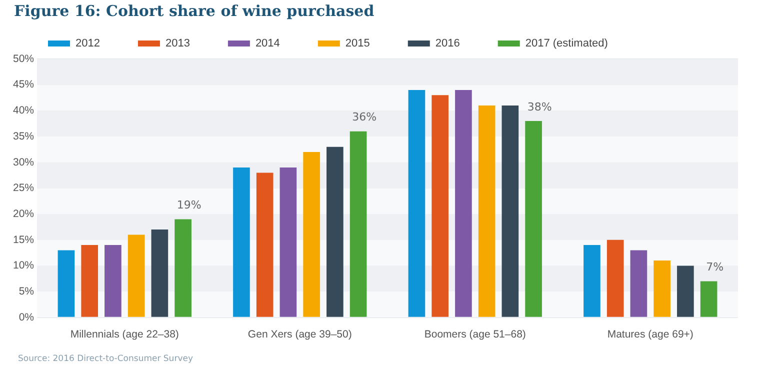 The height and width of the screenshot is (370, 768). What do you see at coordinates (23, 240) in the screenshot?
I see `y-tick-label: 15%` at bounding box center [23, 240].